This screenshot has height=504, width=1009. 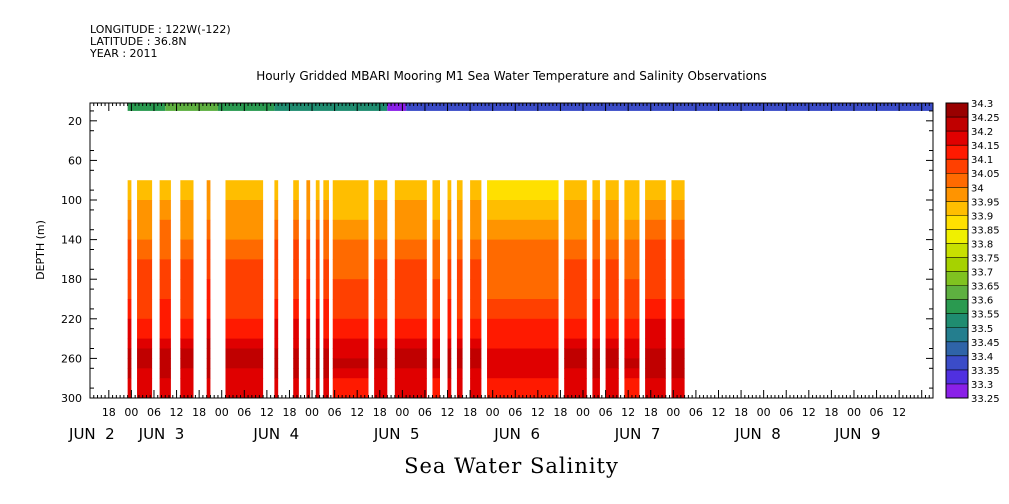 I want to click on x-day-label: JUN 4, so click(x=275, y=434).